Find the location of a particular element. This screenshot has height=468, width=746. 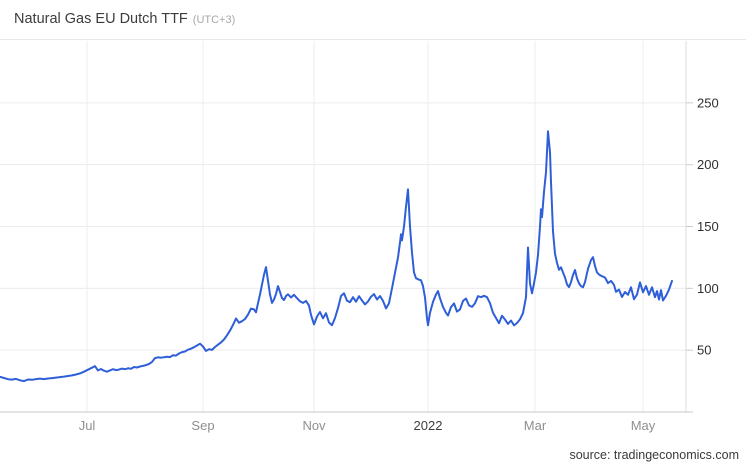

x-axis-label: Sep is located at coordinates (202, 425).